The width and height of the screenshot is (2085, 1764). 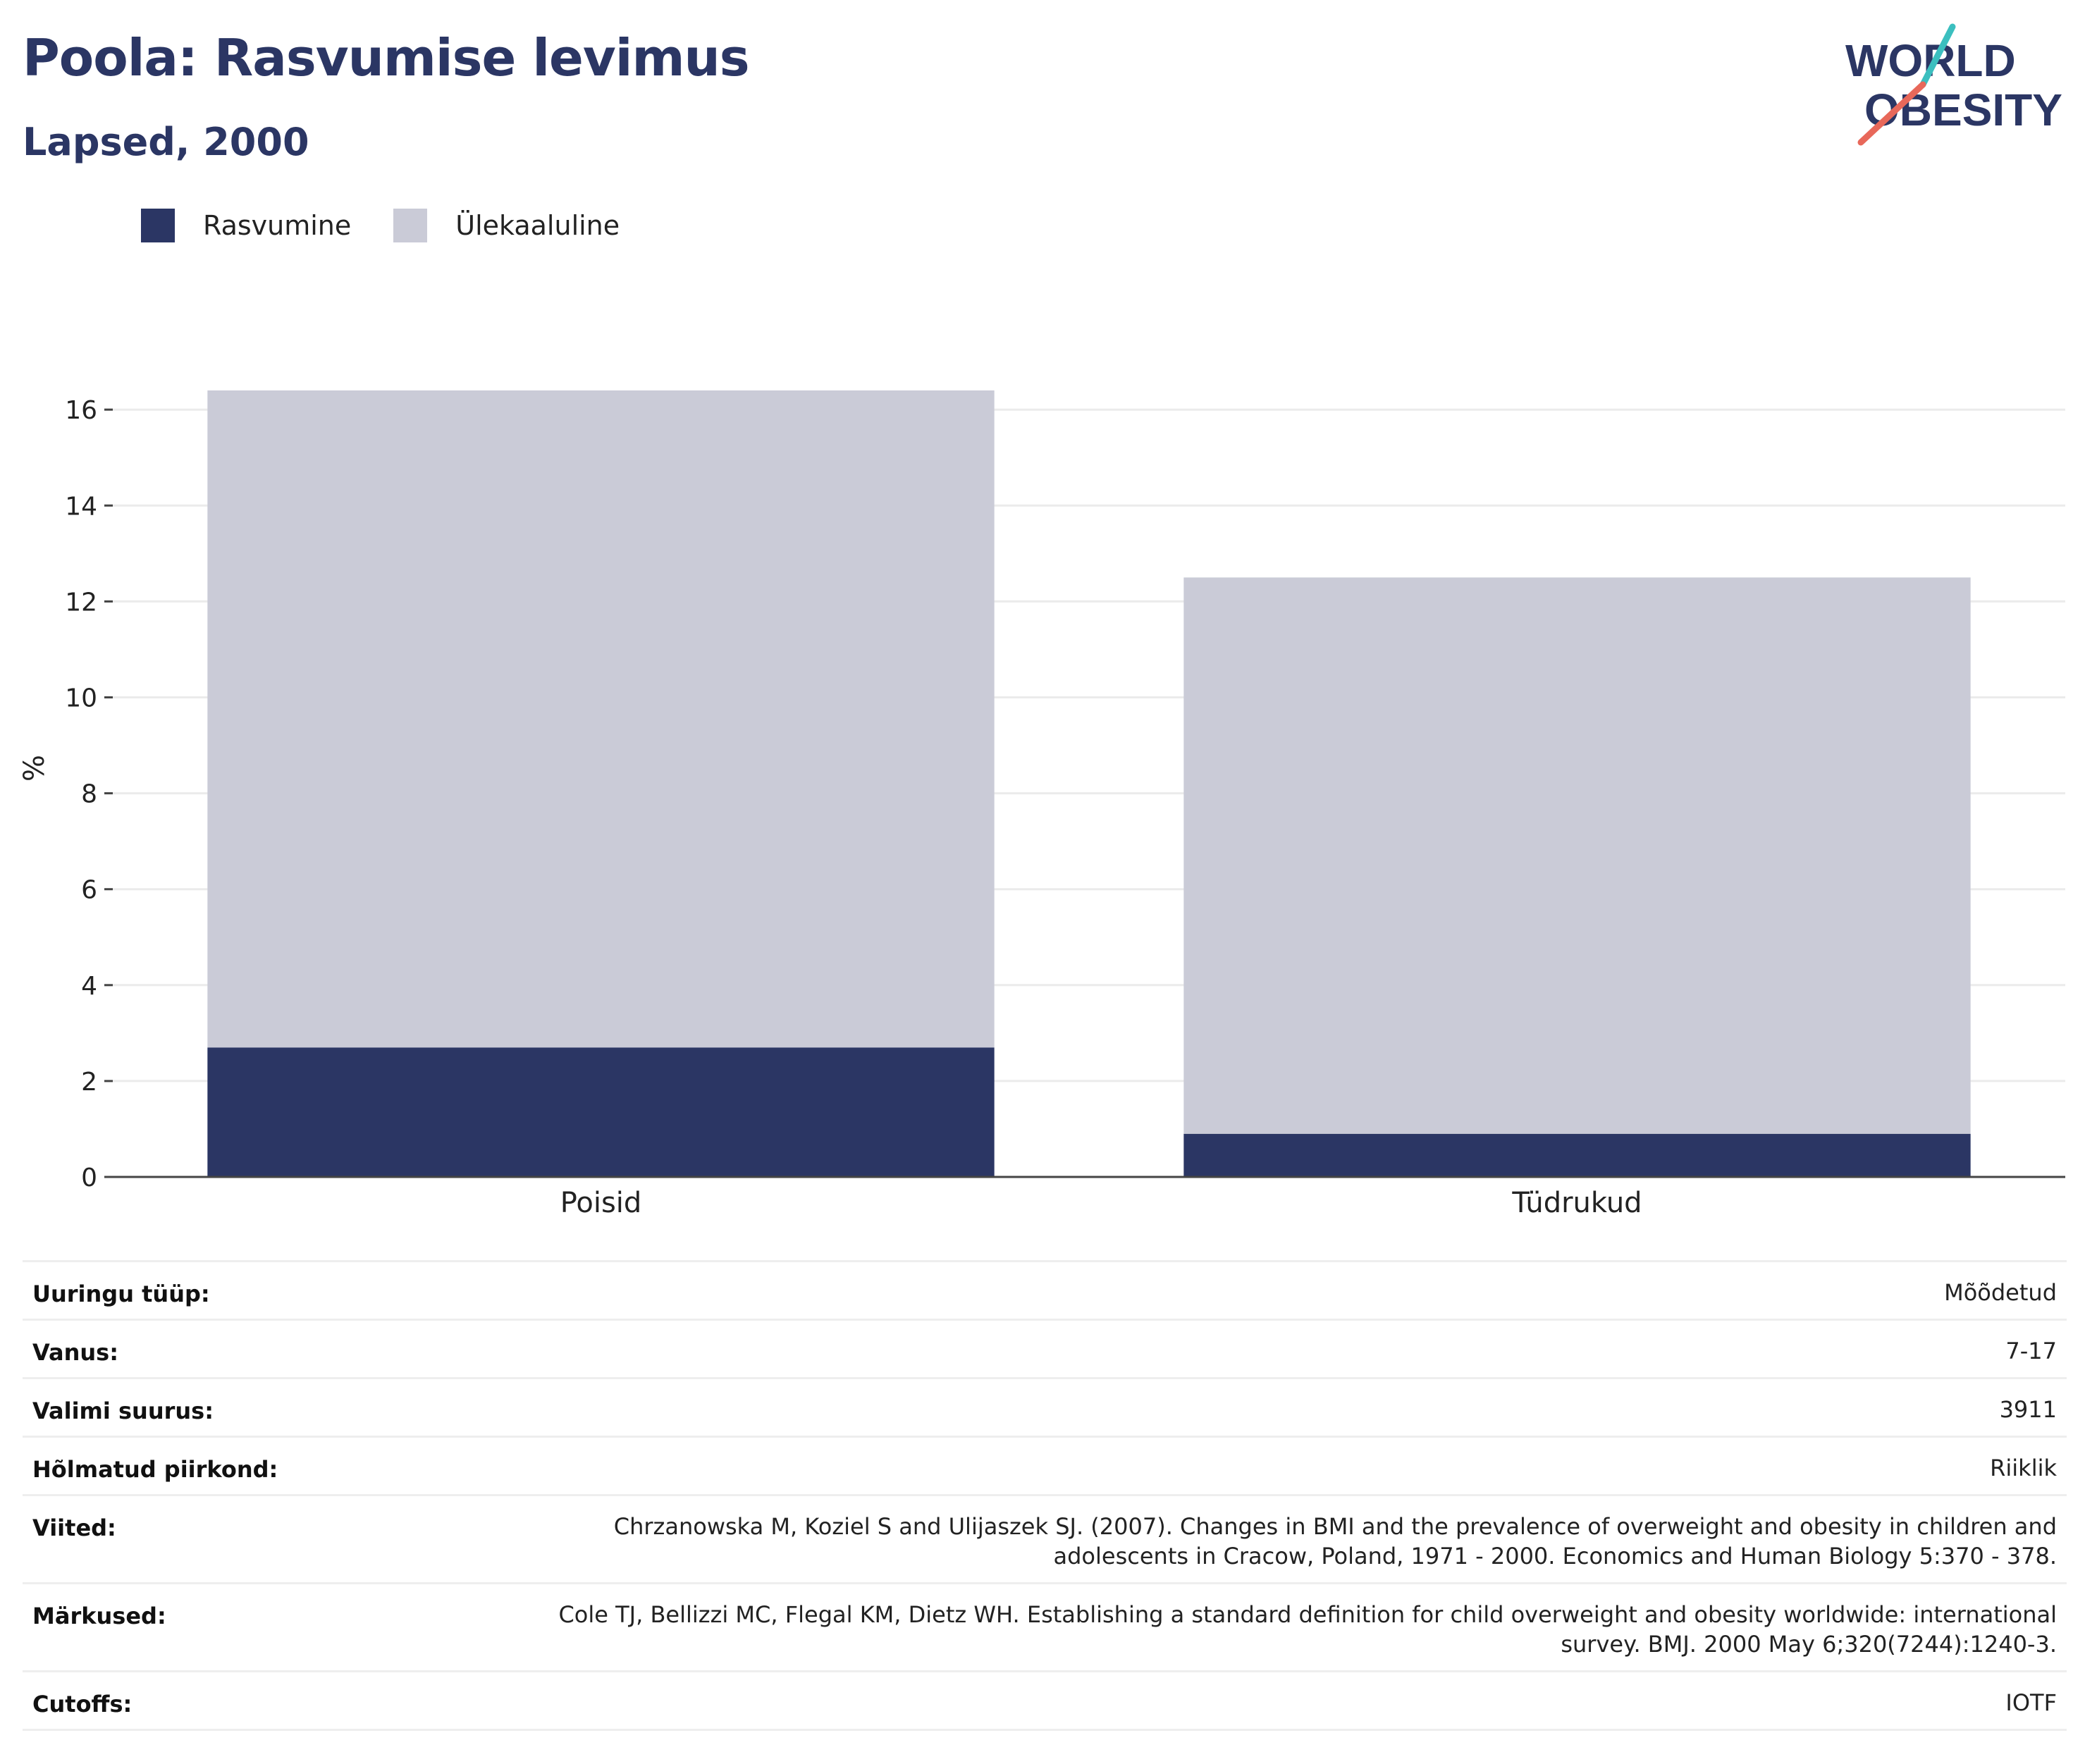 What do you see at coordinates (1930, 61) in the screenshot?
I see `svg-text: WORLD` at bounding box center [1930, 61].